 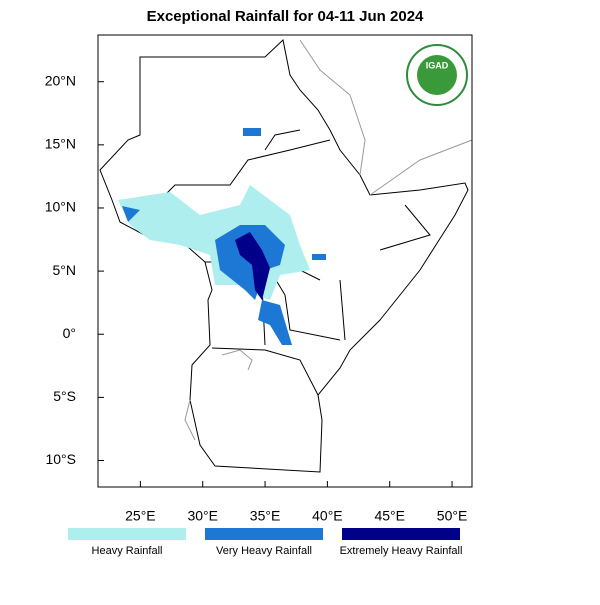 I want to click on logo-center, so click(x=437, y=75).